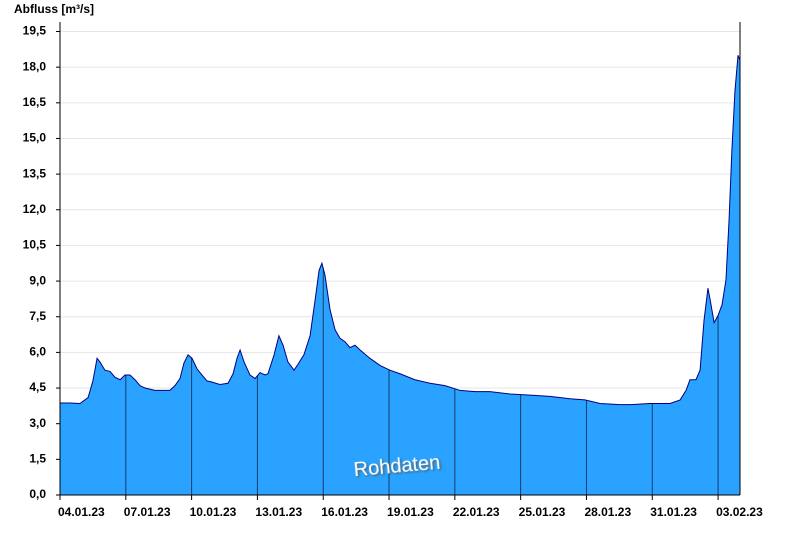  Describe the element at coordinates (37, 387) in the screenshot. I see `y-tick-label: 4,5` at that location.